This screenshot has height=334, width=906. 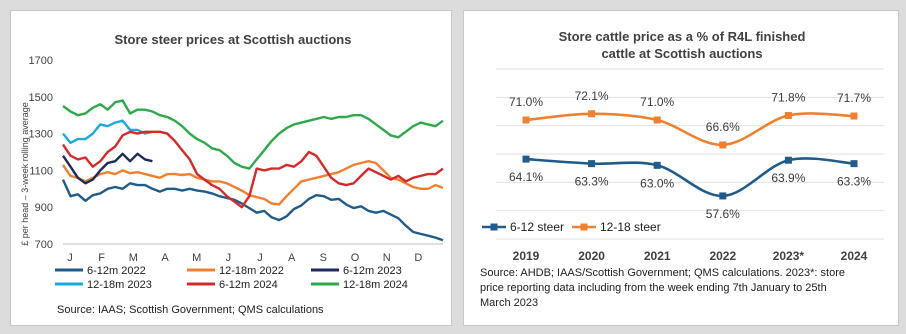 What do you see at coordinates (591, 256) in the screenshot?
I see `right-x-tick-label: 2020` at bounding box center [591, 256].